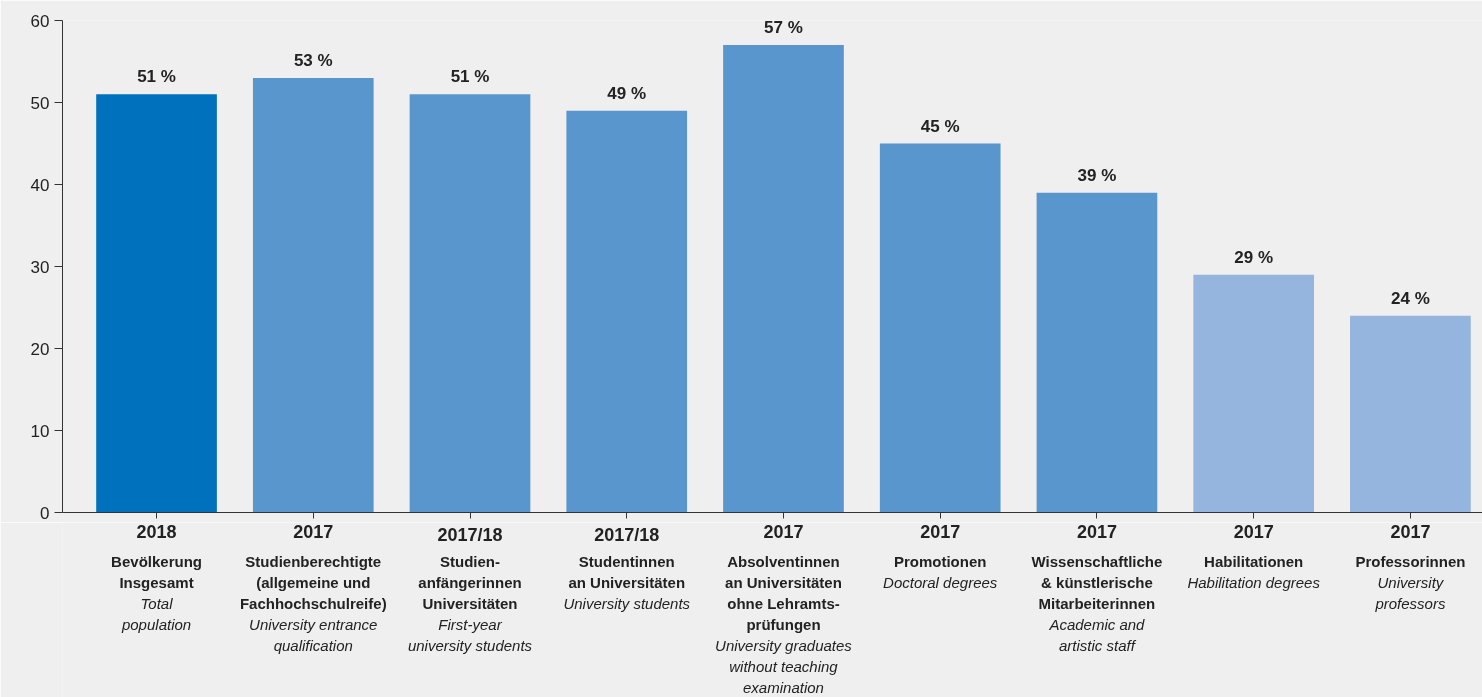  Describe the element at coordinates (40, 349) in the screenshot. I see `y-tick-label: 20` at that location.